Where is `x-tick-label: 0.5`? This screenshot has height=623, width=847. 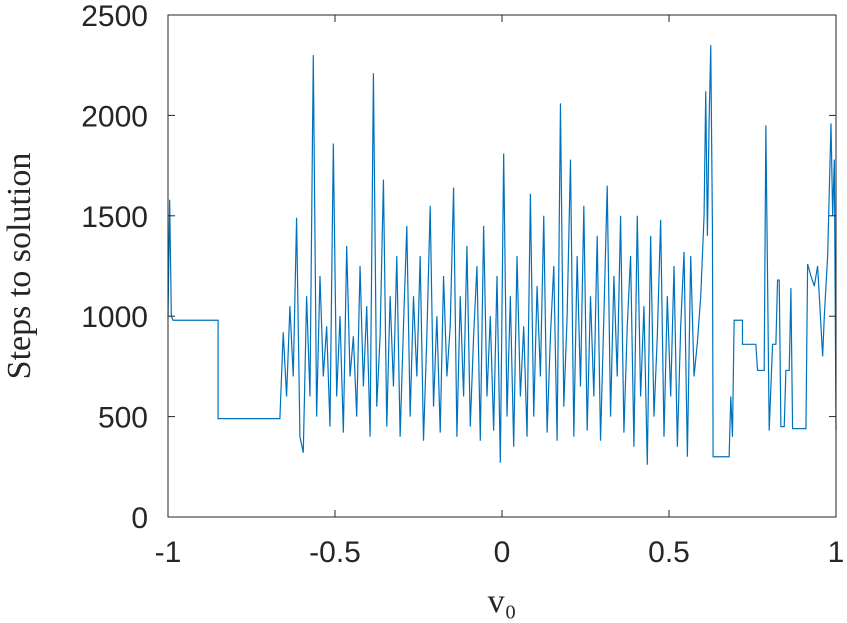 x-tick-label: 0.5 is located at coordinates (669, 552).